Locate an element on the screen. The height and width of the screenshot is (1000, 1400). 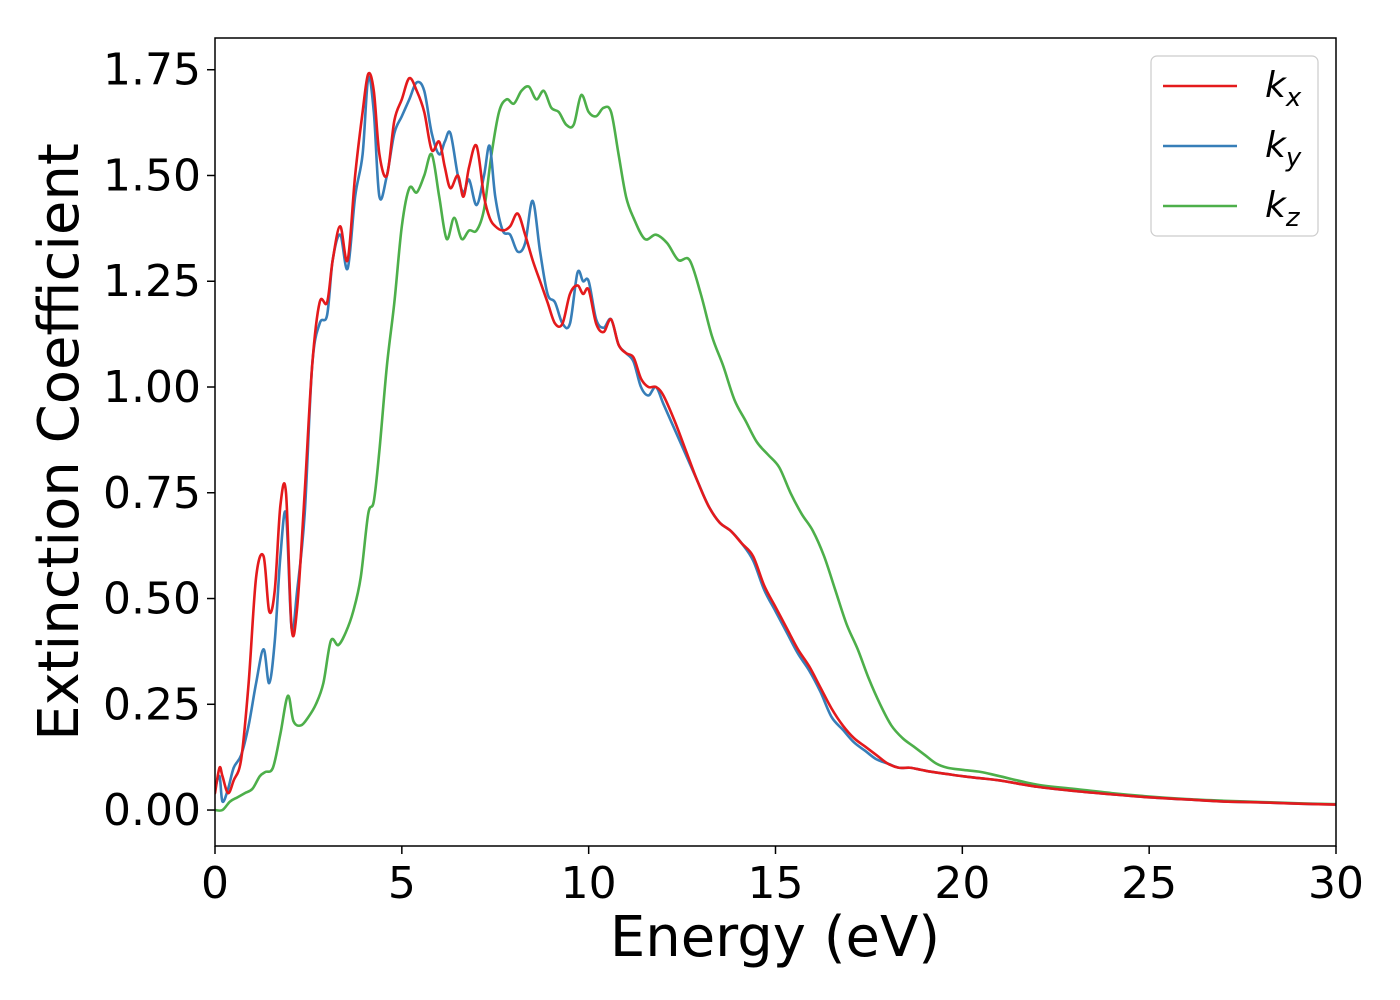
y-tick-label: 0.00 is located at coordinates (152, 810).